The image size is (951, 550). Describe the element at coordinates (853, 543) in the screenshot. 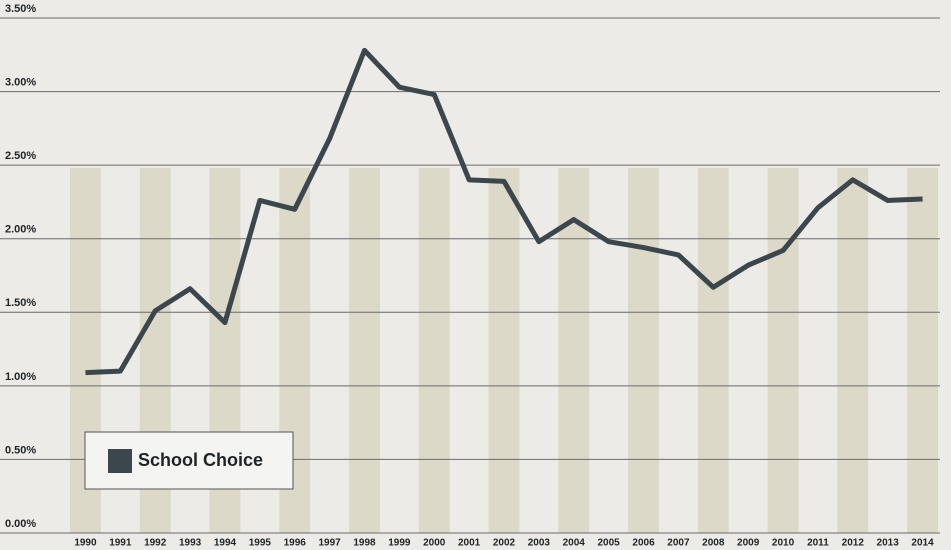

I see `x-tick-label: 2012` at that location.